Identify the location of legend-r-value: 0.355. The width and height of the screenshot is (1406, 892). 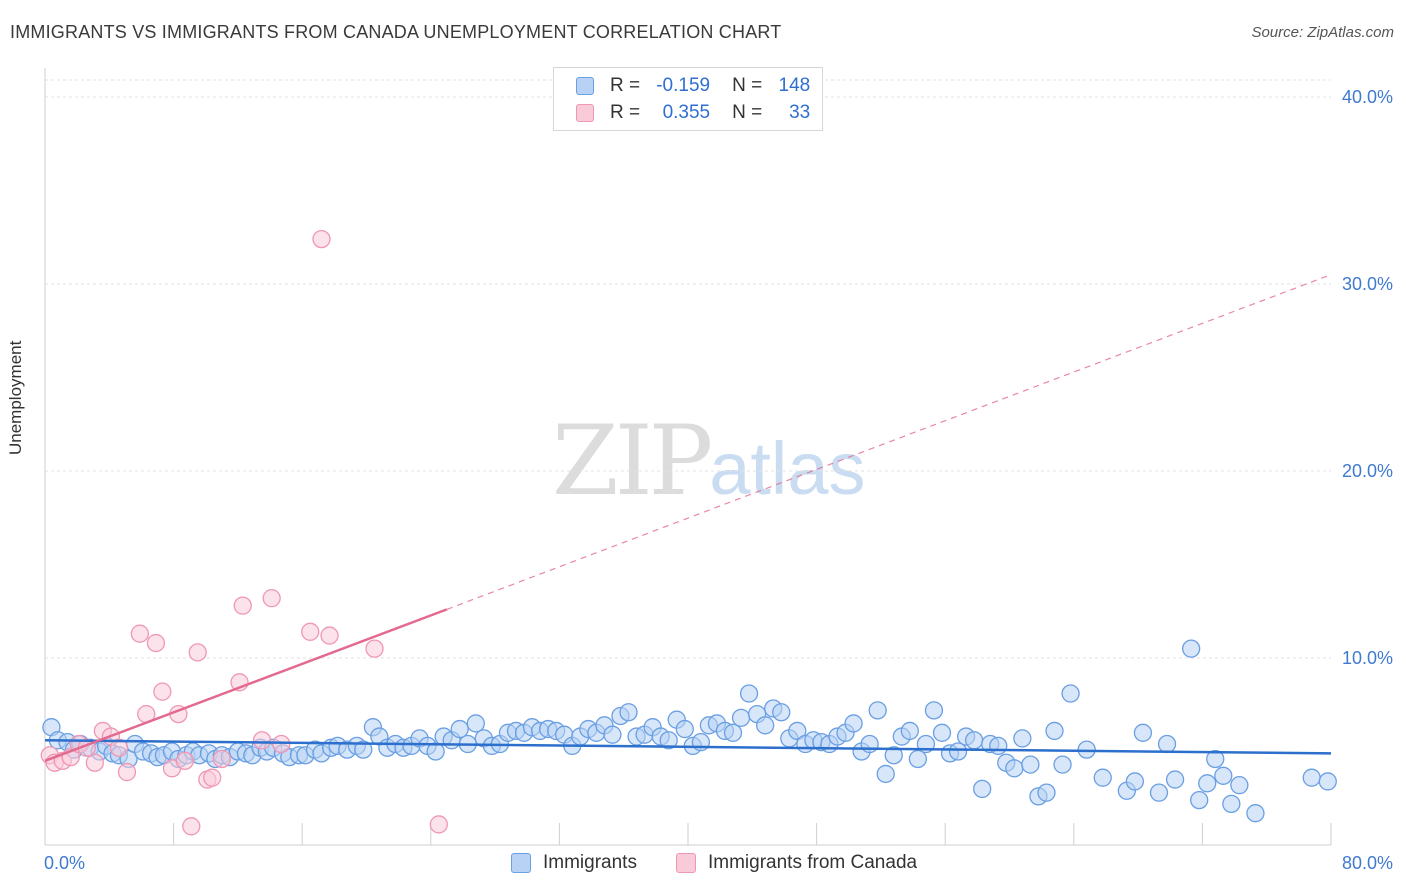
(686, 112).